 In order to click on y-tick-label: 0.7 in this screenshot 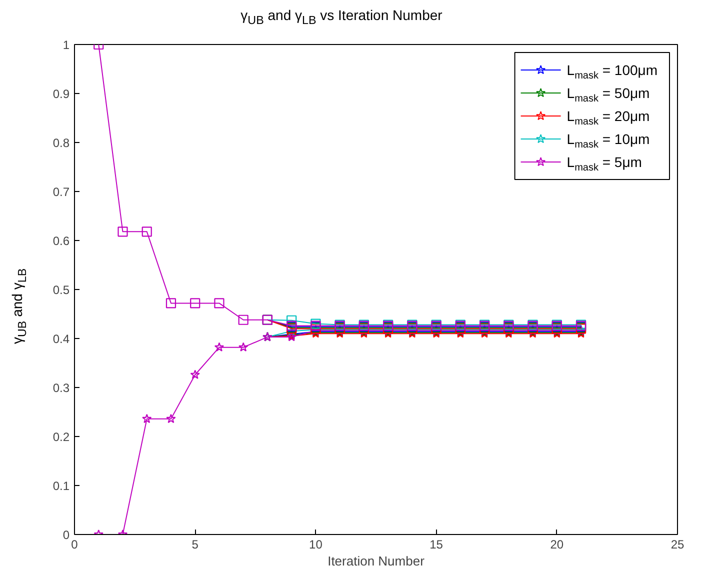, I will do `click(61, 192)`.